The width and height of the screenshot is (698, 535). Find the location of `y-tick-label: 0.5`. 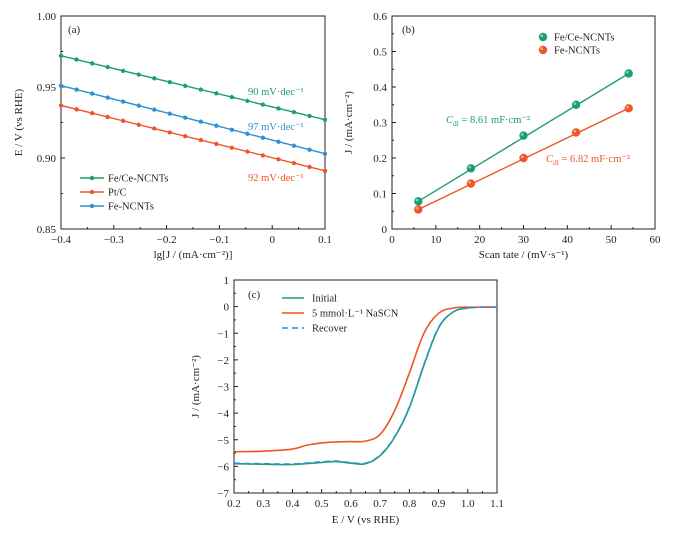

y-tick-label: 0.5 is located at coordinates (380, 53).